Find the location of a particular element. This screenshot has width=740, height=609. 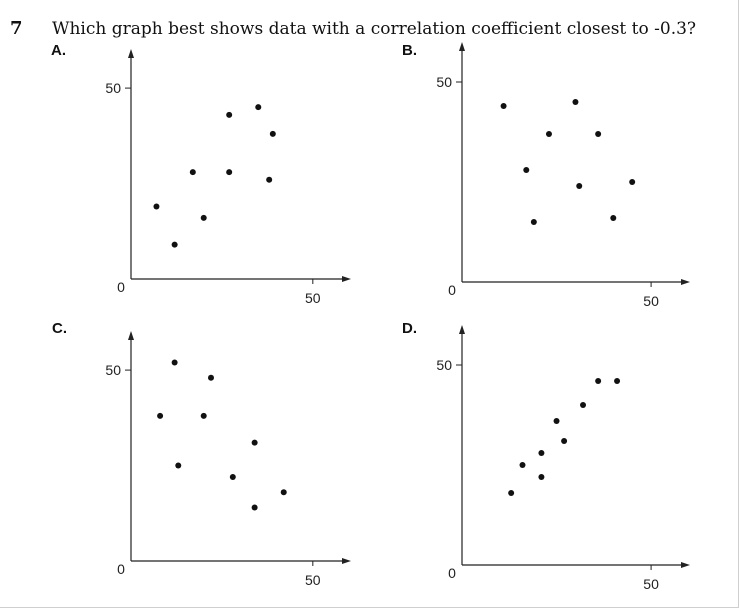

x-axis-arrow-a is located at coordinates (346, 279).